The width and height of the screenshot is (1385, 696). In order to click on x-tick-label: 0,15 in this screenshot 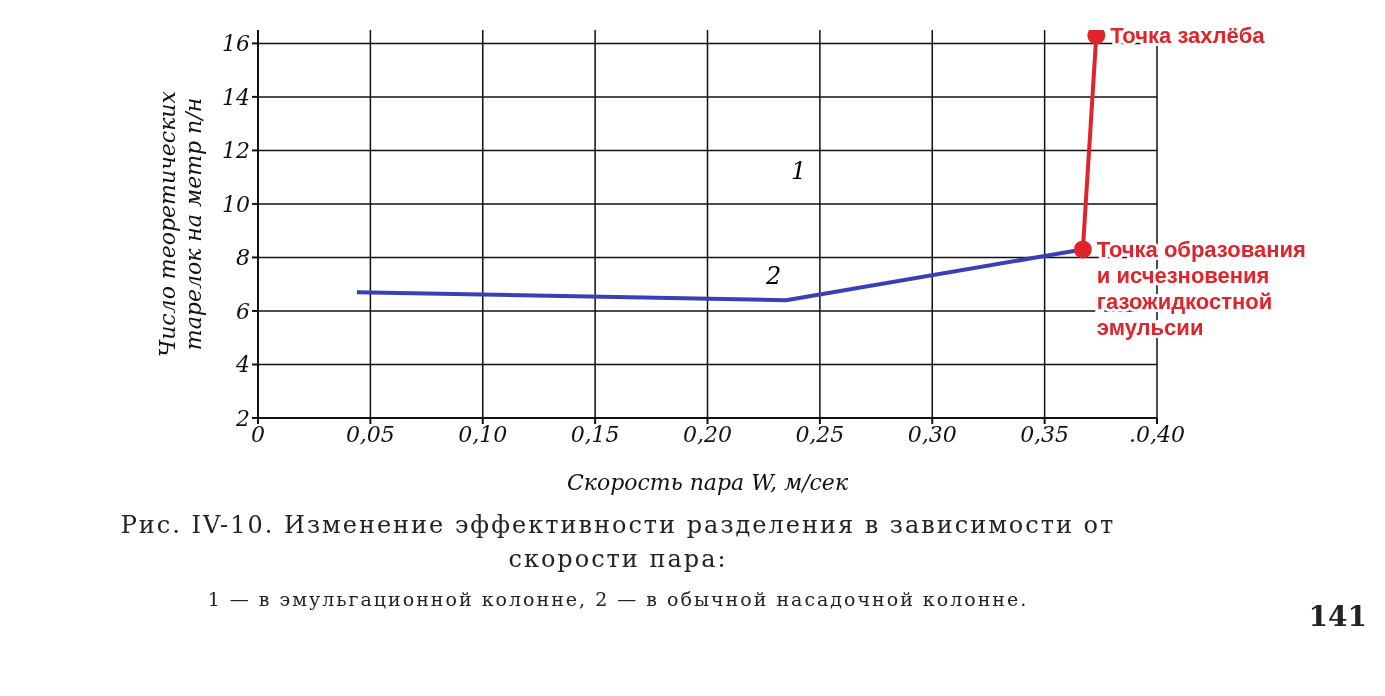, I will do `click(595, 434)`.